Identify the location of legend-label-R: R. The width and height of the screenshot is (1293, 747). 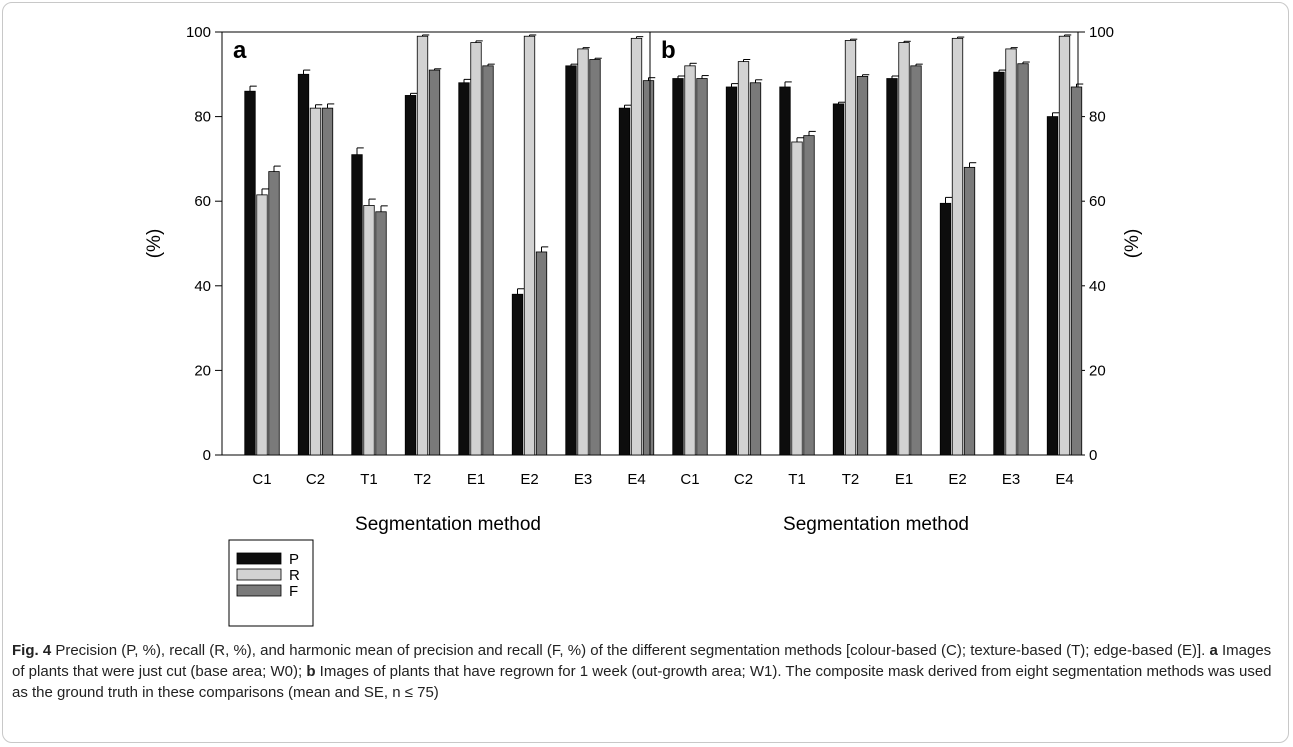
(294, 575).